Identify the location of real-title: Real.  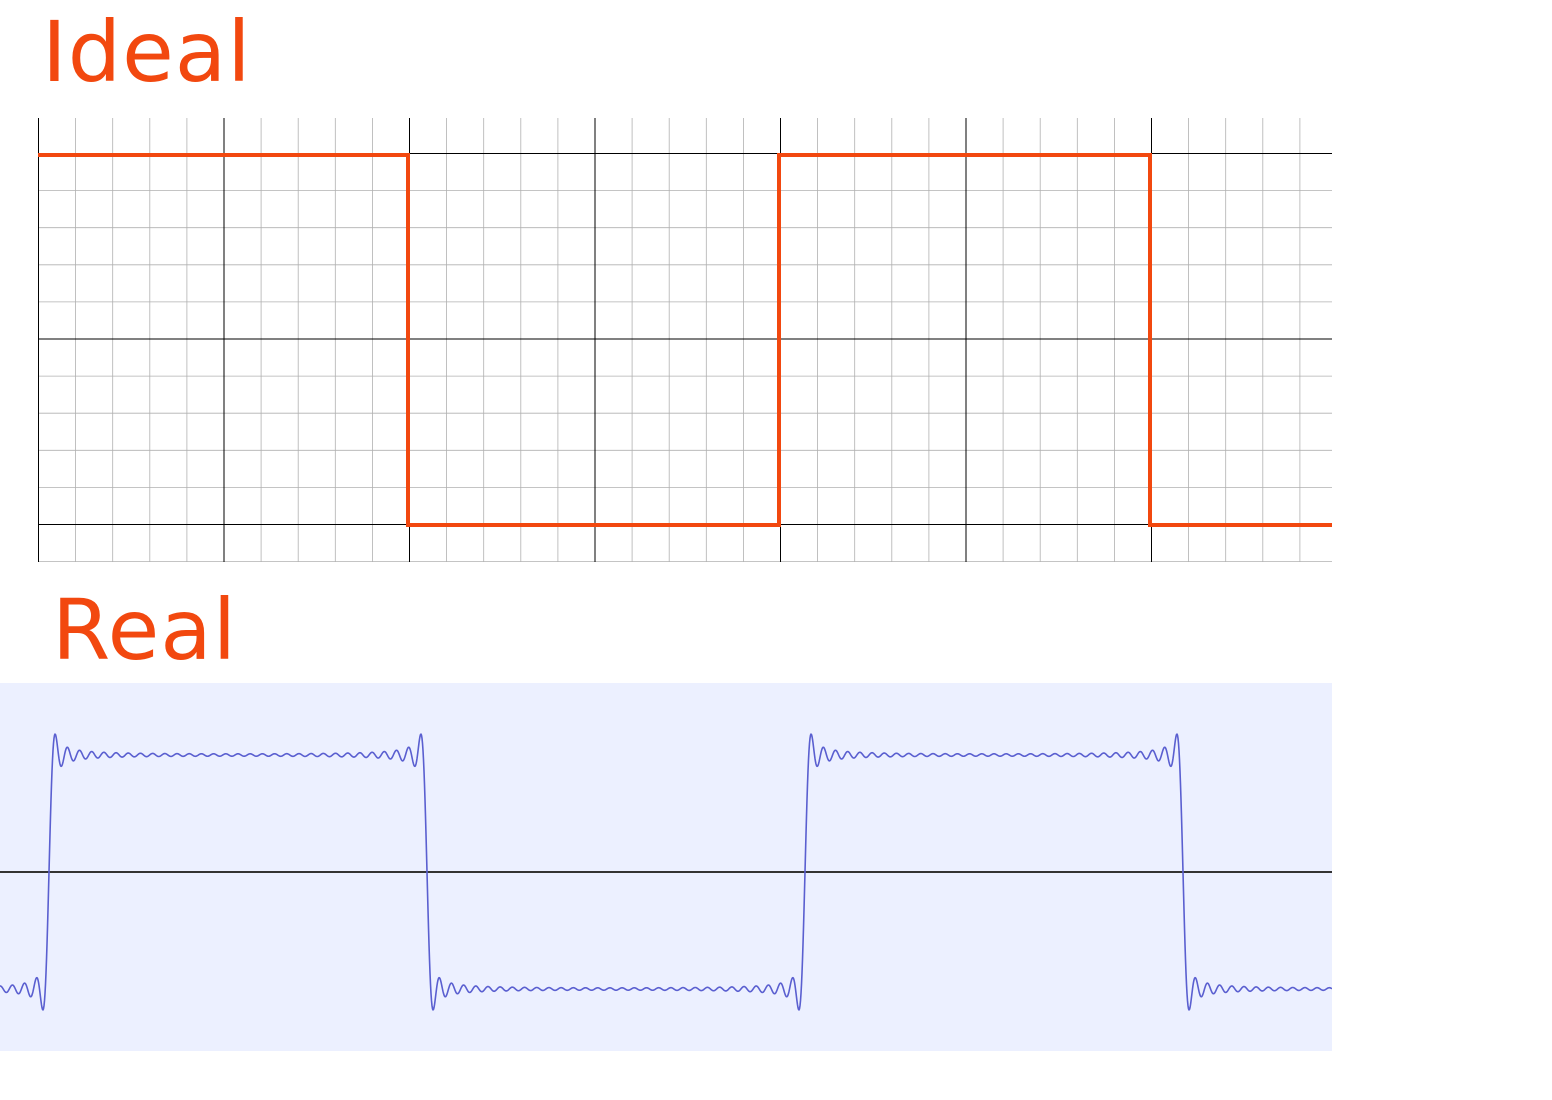
(145, 630).